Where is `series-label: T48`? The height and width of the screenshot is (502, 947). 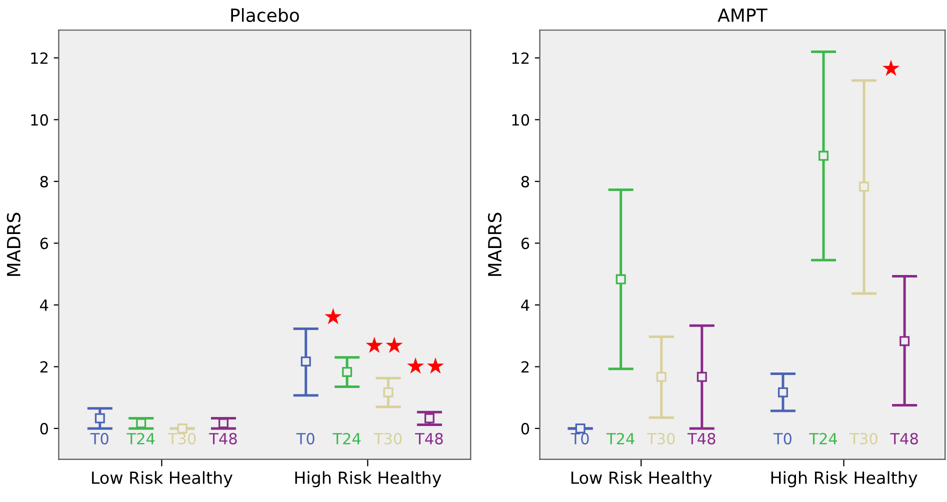
series-label: T48 is located at coordinates (223, 438).